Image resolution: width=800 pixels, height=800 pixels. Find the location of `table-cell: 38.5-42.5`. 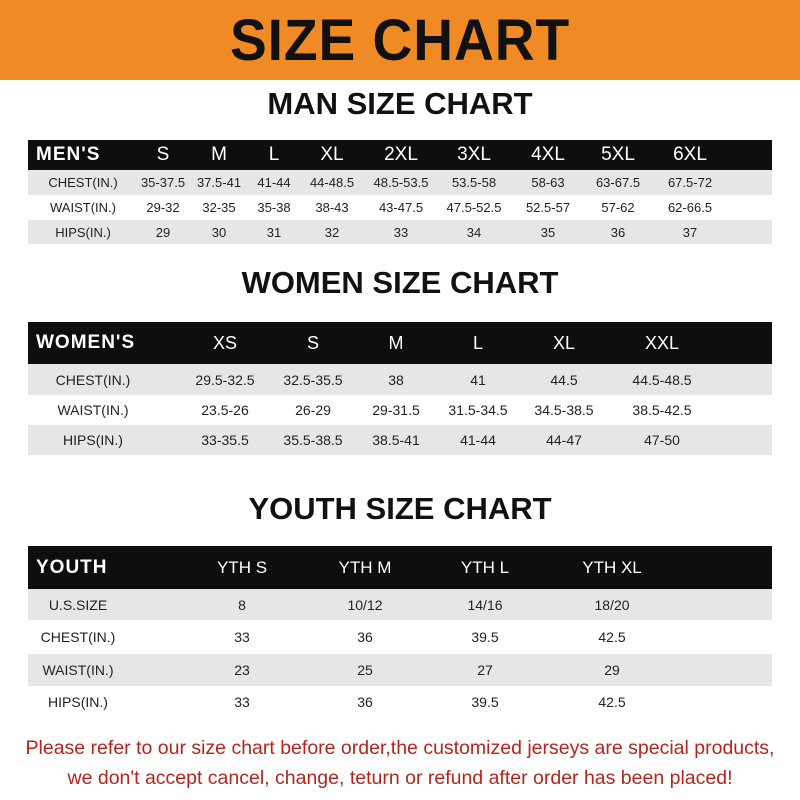

table-cell: 38.5-42.5 is located at coordinates (662, 410).